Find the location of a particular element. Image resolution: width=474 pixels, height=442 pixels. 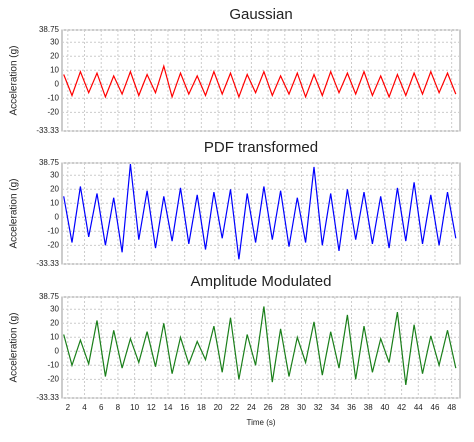

panel-title: Amplitude Modulated is located at coordinates (261, 281).